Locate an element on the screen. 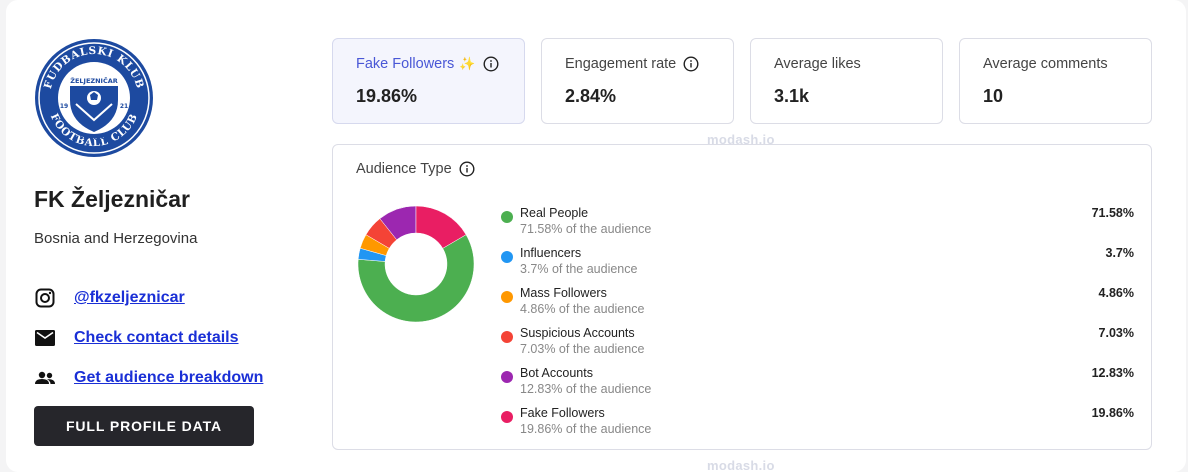 Image resolution: width=1188 pixels, height=472 pixels. stat-fake-followers: Fake Followers ✨ 19.86% is located at coordinates (428, 81).